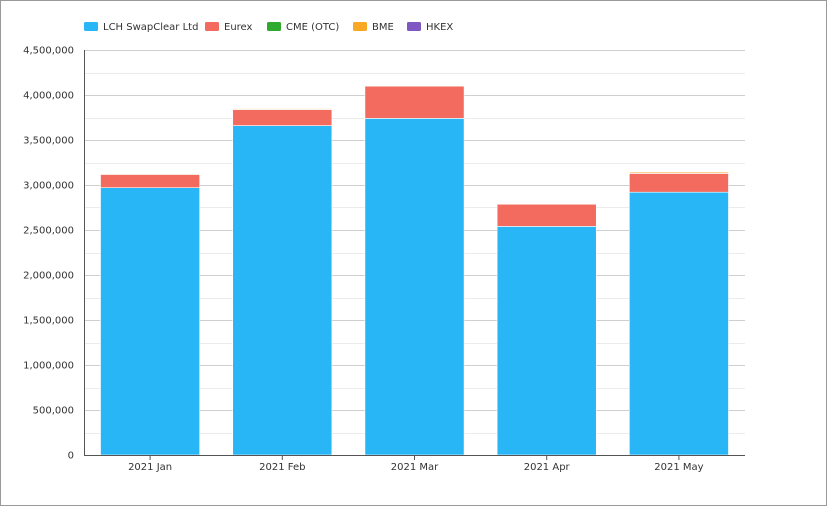 The height and width of the screenshot is (506, 827). I want to click on legend-label: CME (OTC), so click(312, 27).